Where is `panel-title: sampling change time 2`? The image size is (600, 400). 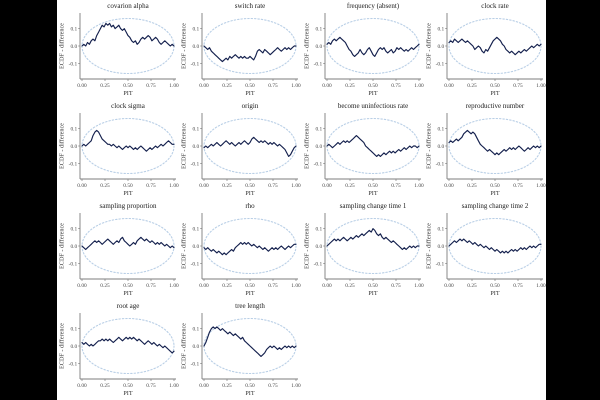 panel-title: sampling change time 2 is located at coordinates (494, 206).